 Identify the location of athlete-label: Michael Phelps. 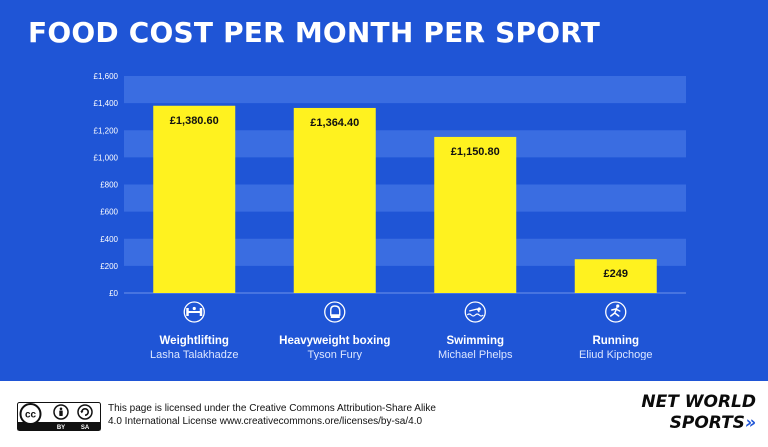
(475, 354).